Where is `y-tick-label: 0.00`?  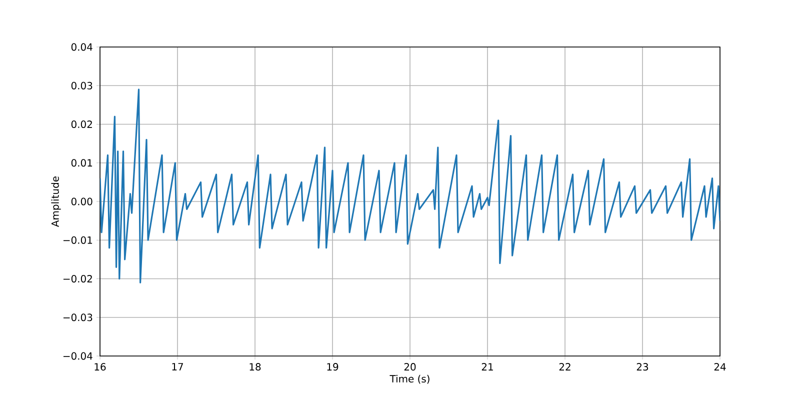 y-tick-label: 0.00 is located at coordinates (81, 202).